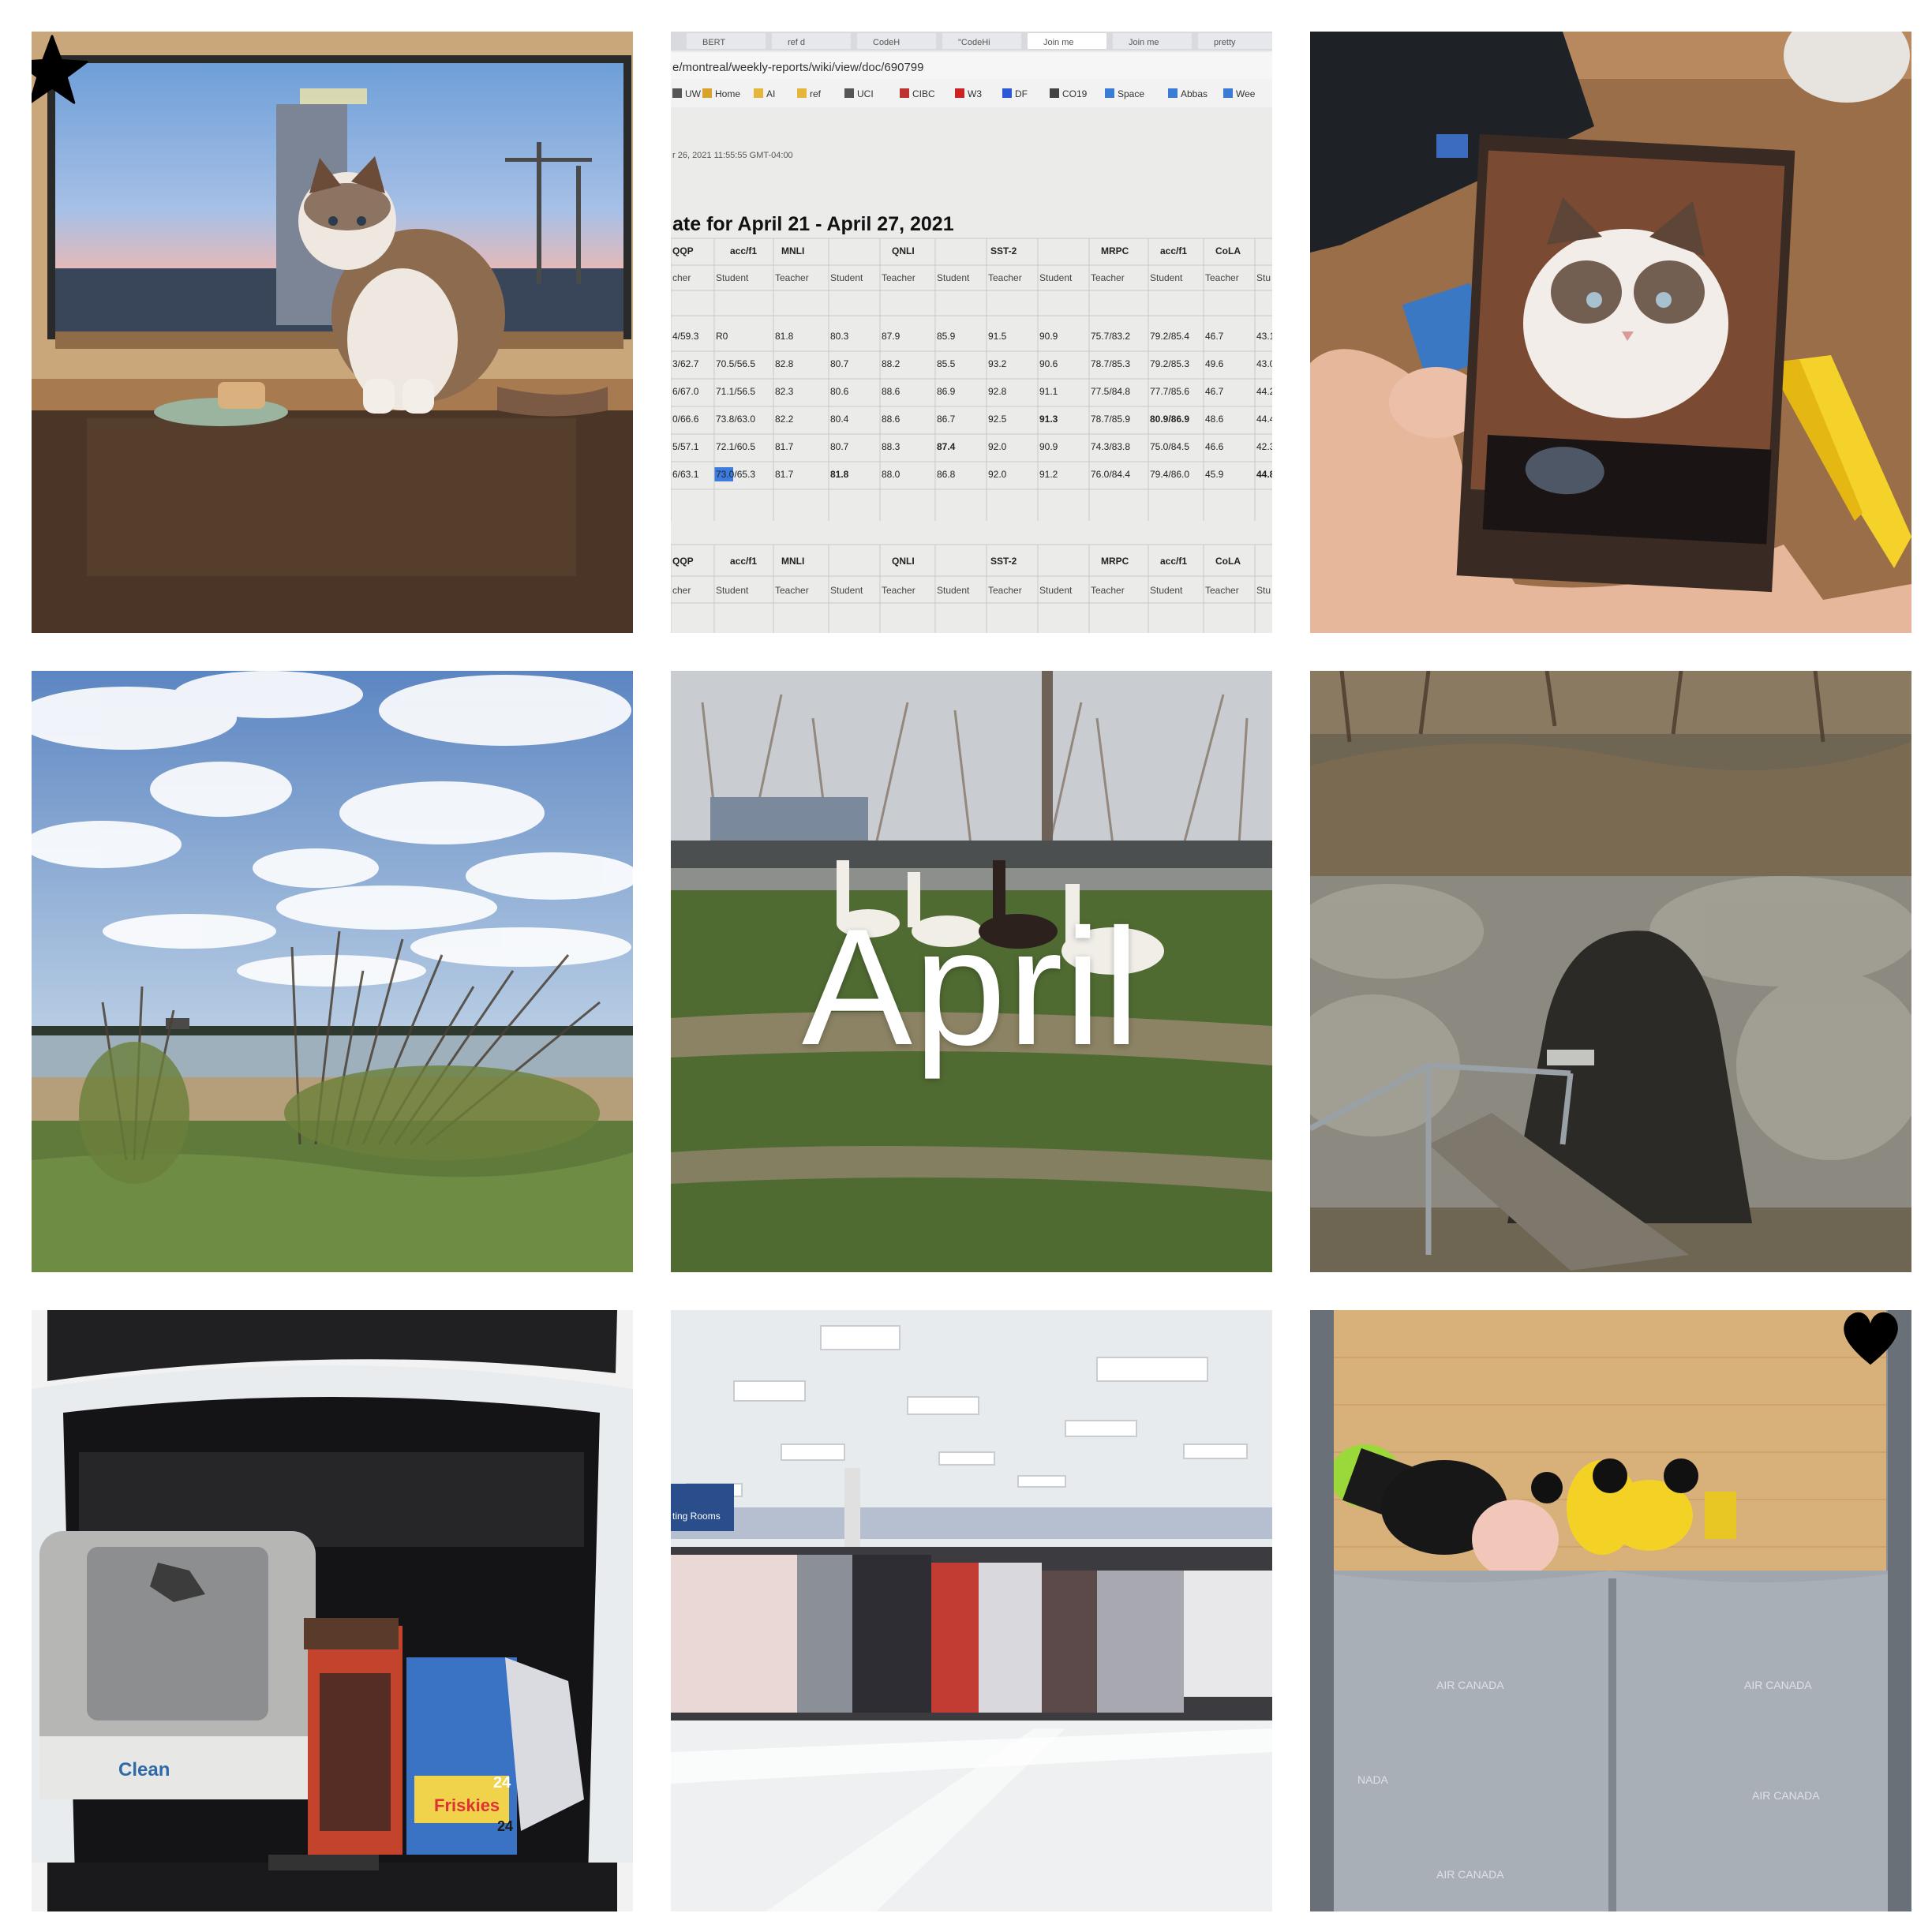 The image size is (1932, 1932). I want to click on heart-doodle-icon, so click(1871, 1338).